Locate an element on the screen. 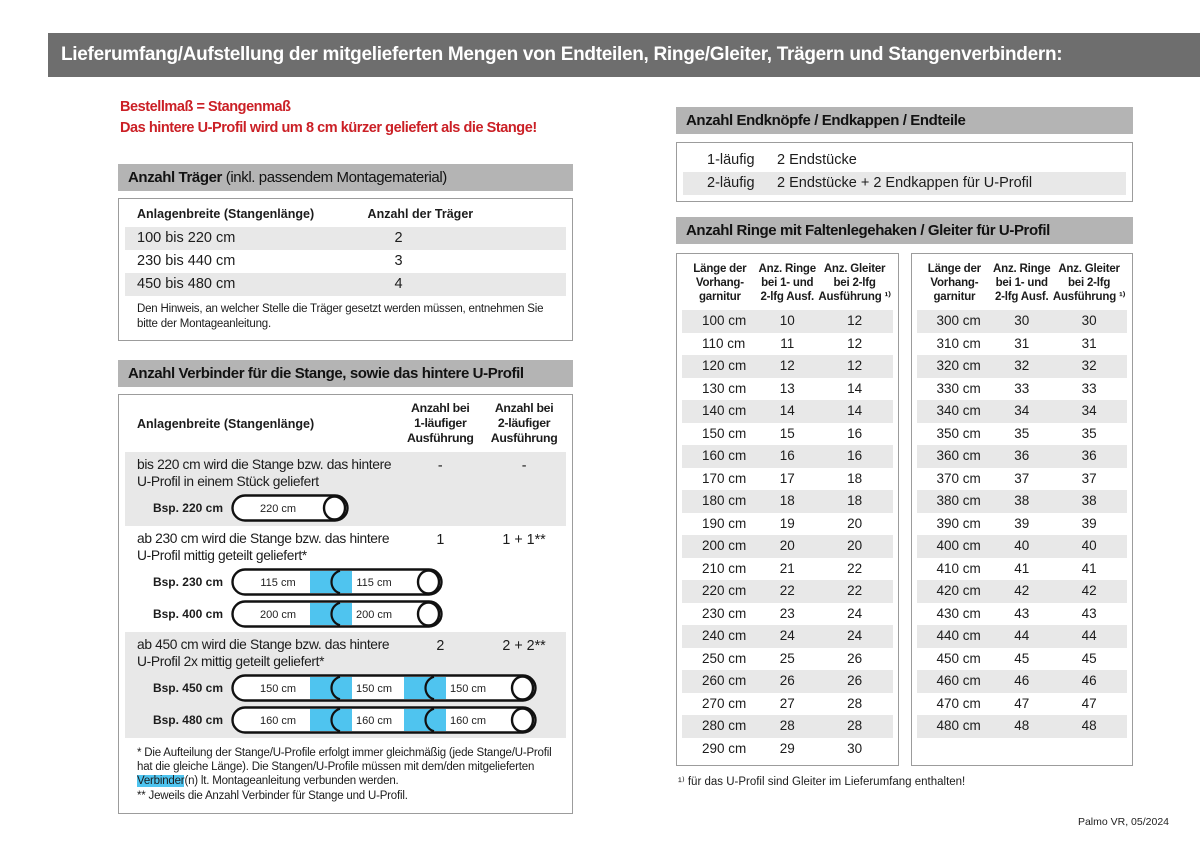 This screenshot has width=1200, height=849. ring-anzahl-ringe: 29 is located at coordinates (787, 748).